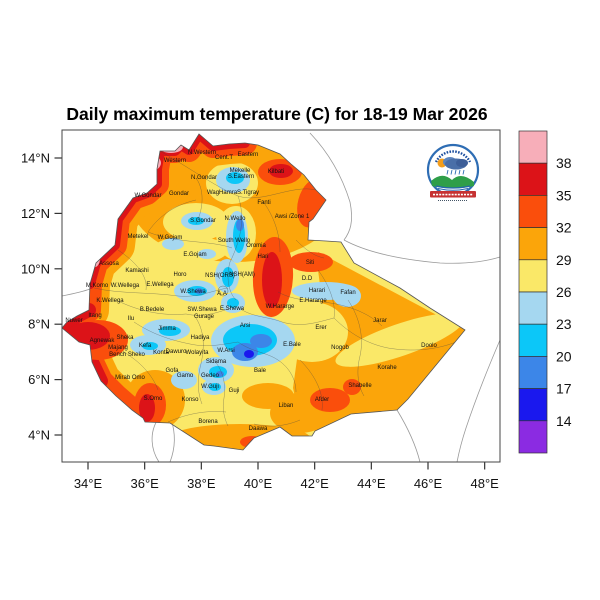  Describe the element at coordinates (224, 158) in the screenshot. I see `region-label: Cent.T` at that location.